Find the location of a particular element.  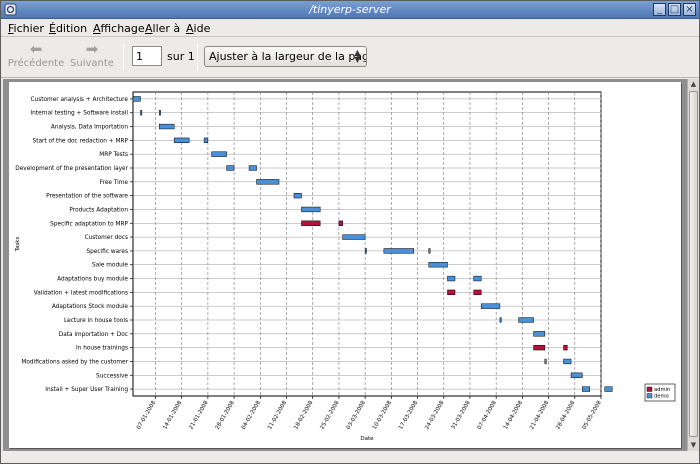

zoom-select-value: Ajuster à la largeur de la page is located at coordinates (288, 56).